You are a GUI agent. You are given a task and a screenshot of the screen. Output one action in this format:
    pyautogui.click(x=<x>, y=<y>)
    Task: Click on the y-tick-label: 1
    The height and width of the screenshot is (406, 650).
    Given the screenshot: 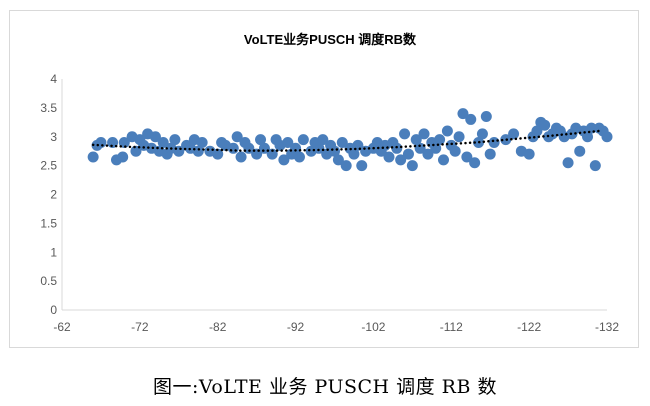 What is the action you would take?
    pyautogui.click(x=53, y=252)
    